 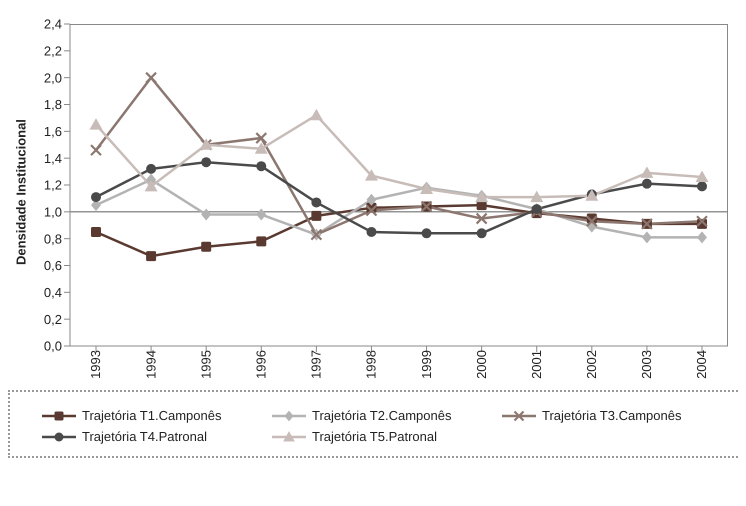 What do you see at coordinates (53, 185) in the screenshot?
I see `y-tick-label: 1,2` at bounding box center [53, 185].